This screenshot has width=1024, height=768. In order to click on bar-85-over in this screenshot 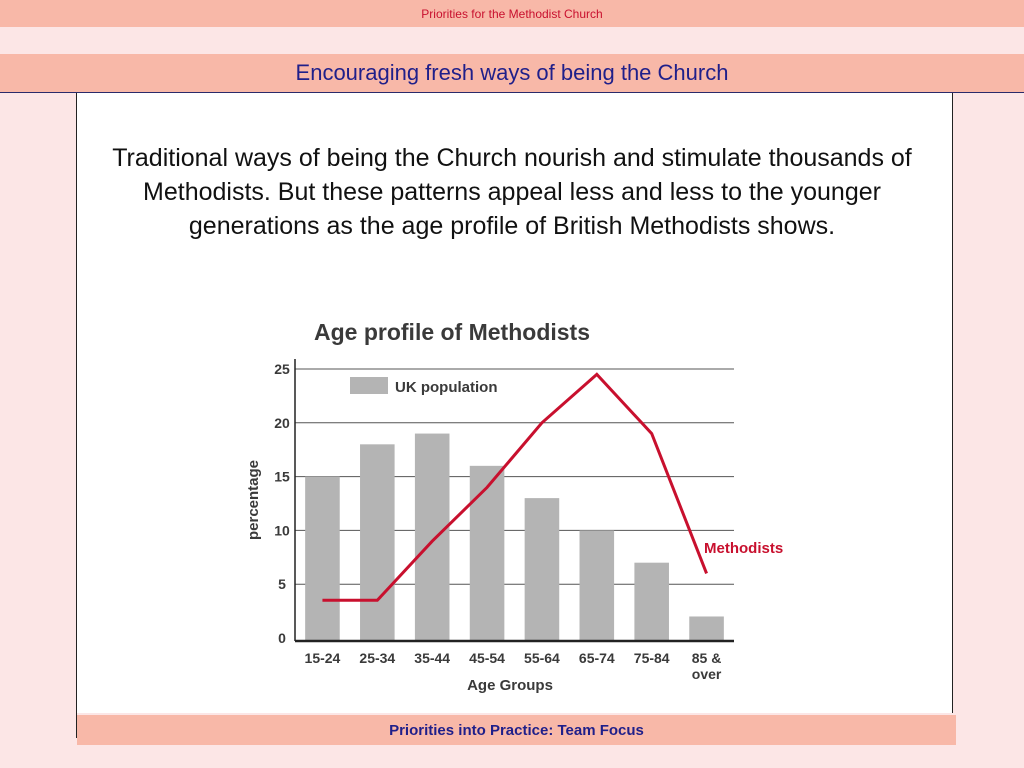, I will do `click(706, 628)`.